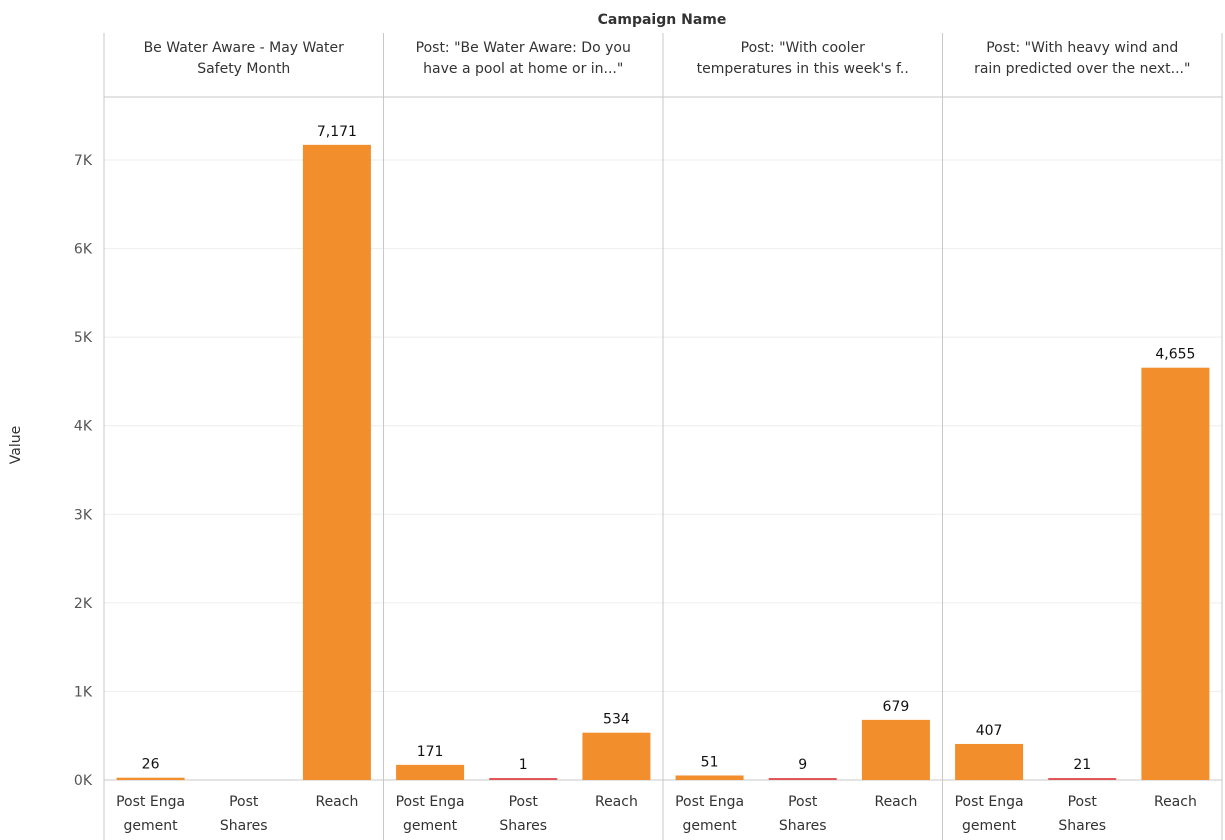 Image resolution: width=1225 pixels, height=840 pixels. I want to click on panel-header-line: rain predicted over the next...", so click(1082, 69).